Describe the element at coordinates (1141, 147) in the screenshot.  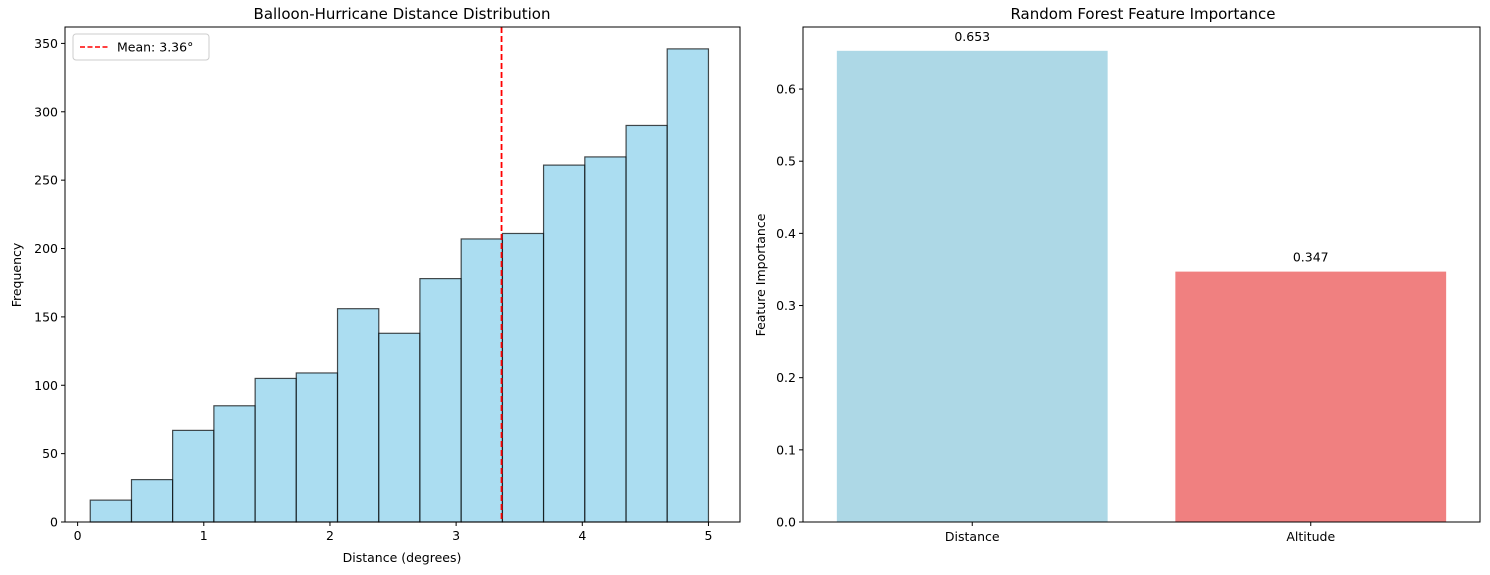
I see `importance-value-labels: 0.653 0.347` at that location.